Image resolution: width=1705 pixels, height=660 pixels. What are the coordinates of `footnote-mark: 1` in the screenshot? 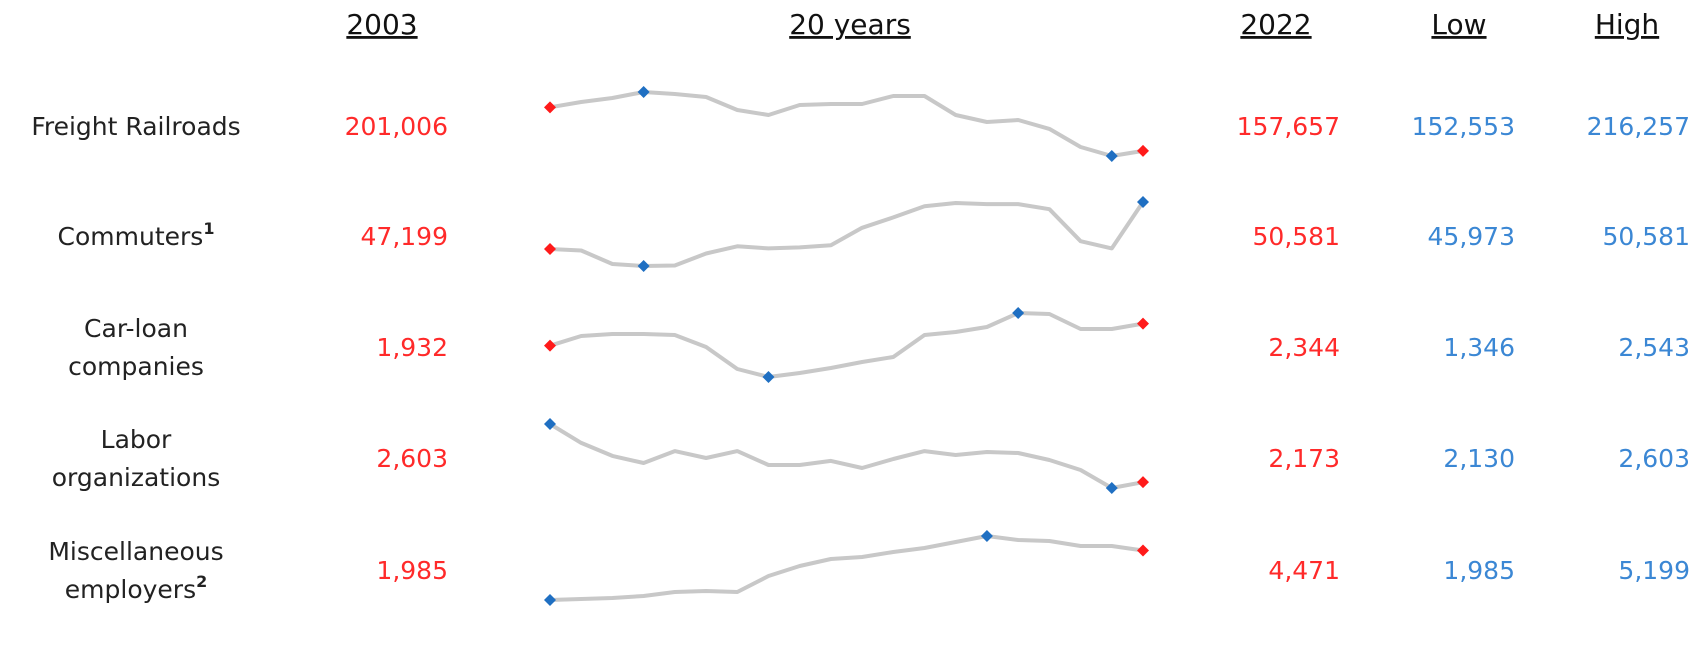 It's located at (208, 228).